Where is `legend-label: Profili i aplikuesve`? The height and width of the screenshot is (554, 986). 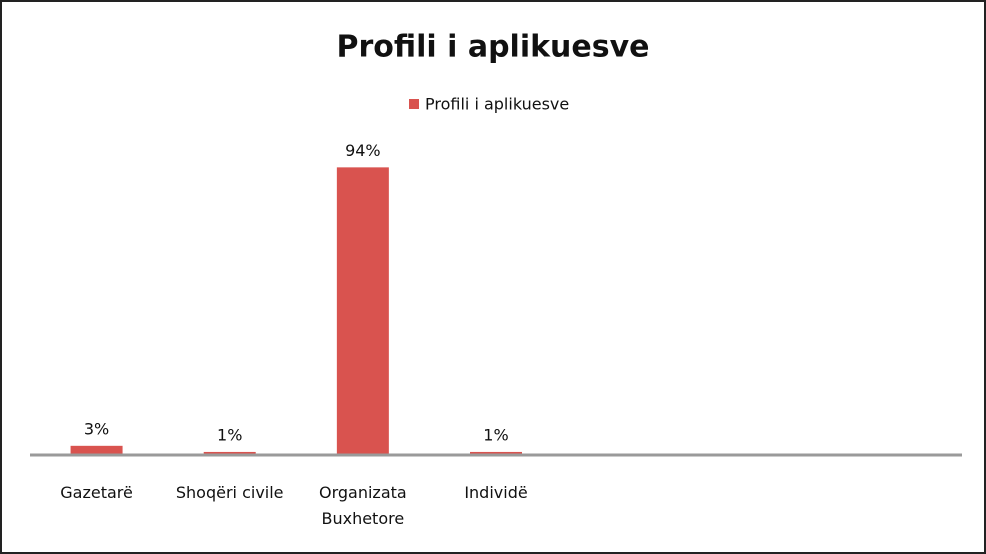
legend-label: Profili i aplikuesve is located at coordinates (497, 104).